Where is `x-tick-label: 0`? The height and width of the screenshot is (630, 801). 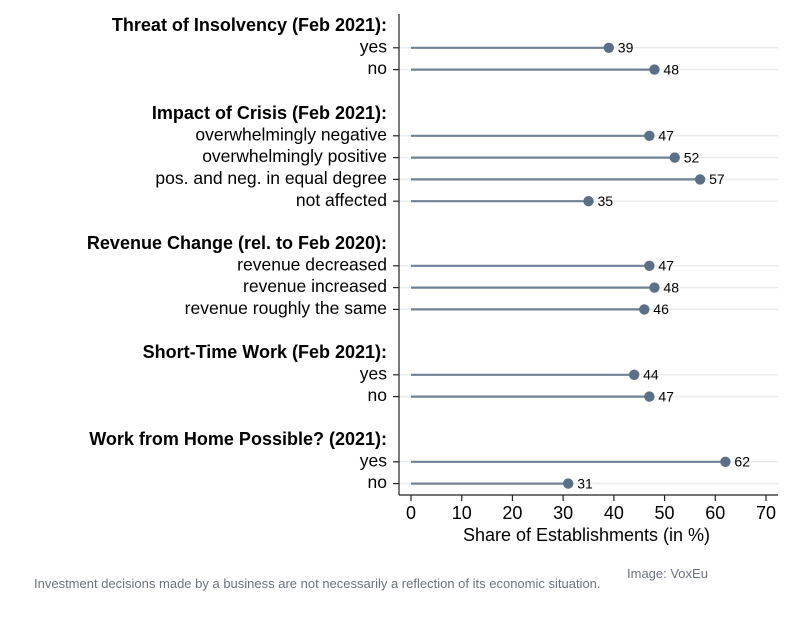
x-tick-label: 0 is located at coordinates (411, 513).